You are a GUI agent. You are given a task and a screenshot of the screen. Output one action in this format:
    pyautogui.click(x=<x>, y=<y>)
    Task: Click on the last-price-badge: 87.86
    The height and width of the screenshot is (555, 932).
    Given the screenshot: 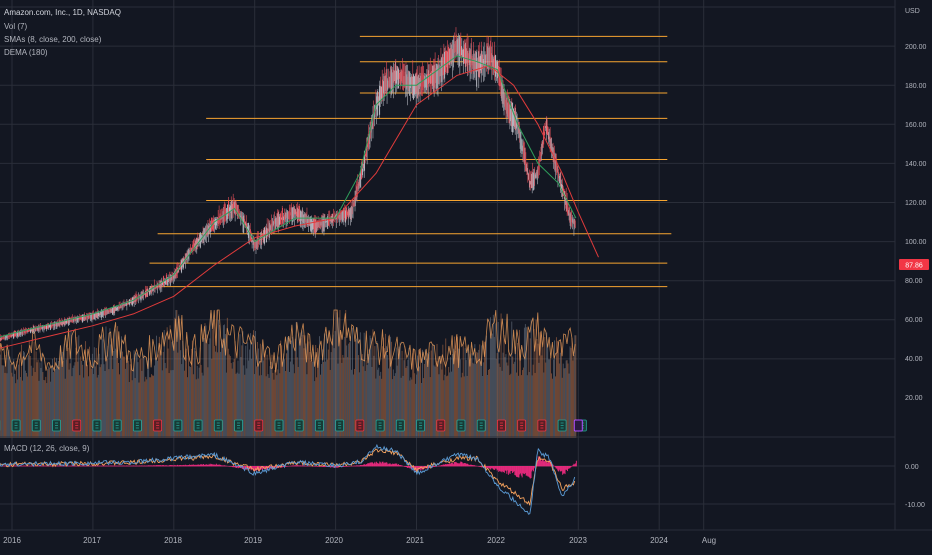 What is the action you would take?
    pyautogui.click(x=914, y=264)
    